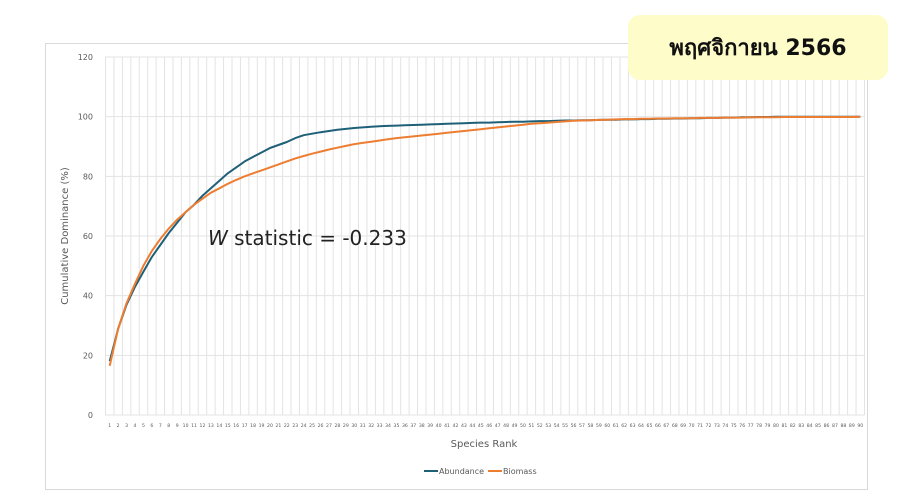 This screenshot has height=502, width=923. Describe the element at coordinates (666, 426) in the screenshot. I see `x-tick-label: 67` at that location.